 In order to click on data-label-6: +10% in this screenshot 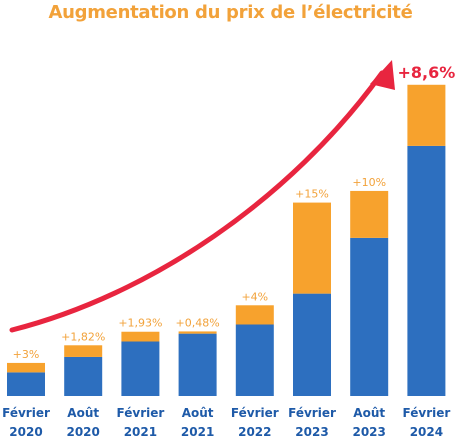, I will do `click(369, 182)`.